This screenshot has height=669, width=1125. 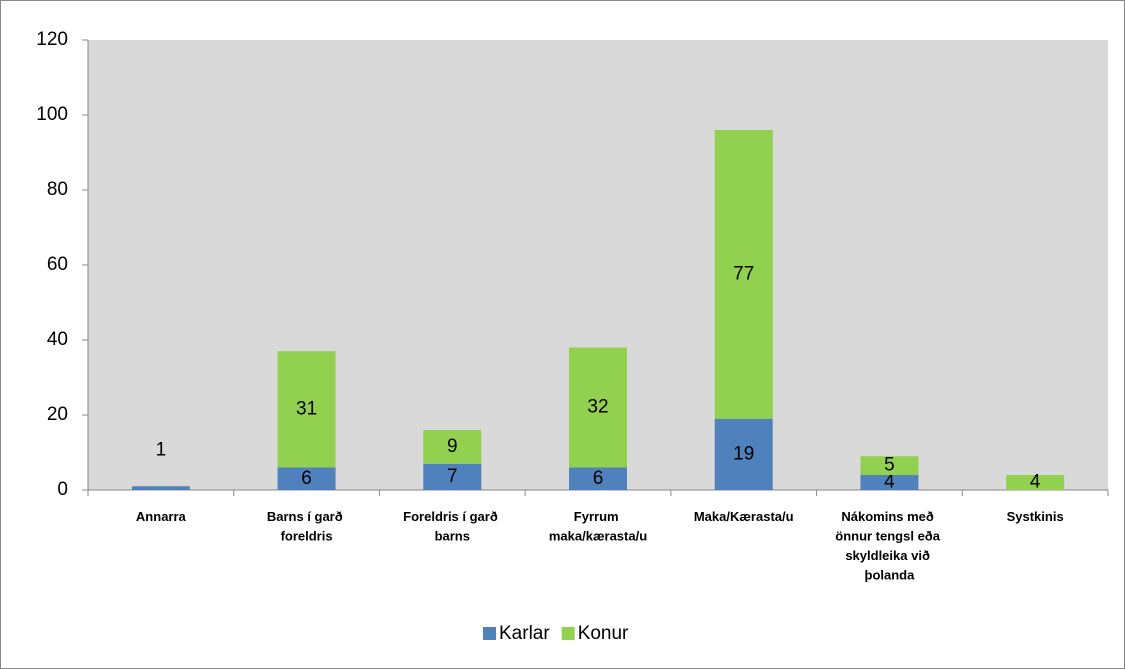 I want to click on x-tick-line: Fyrrum, so click(x=598, y=516).